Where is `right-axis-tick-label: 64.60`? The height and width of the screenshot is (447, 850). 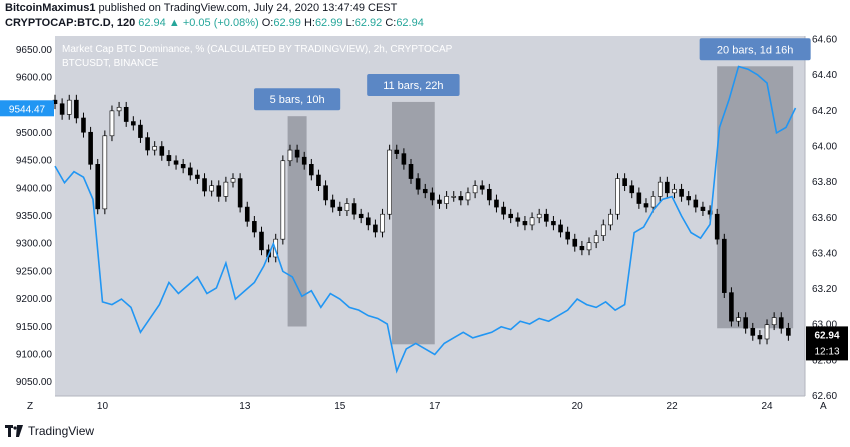
right-axis-tick-label: 64.60 is located at coordinates (824, 40).